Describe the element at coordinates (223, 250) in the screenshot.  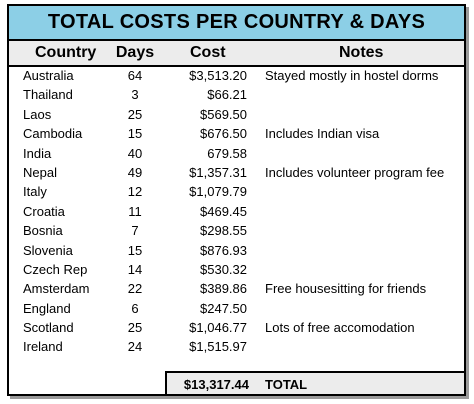
I see `cell-cost: $876.93` at that location.